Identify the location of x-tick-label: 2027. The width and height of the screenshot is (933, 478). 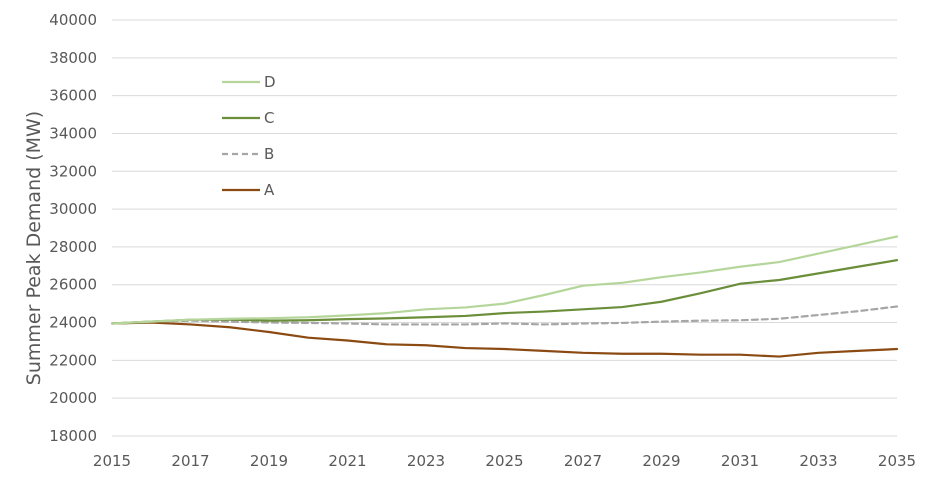
(583, 461).